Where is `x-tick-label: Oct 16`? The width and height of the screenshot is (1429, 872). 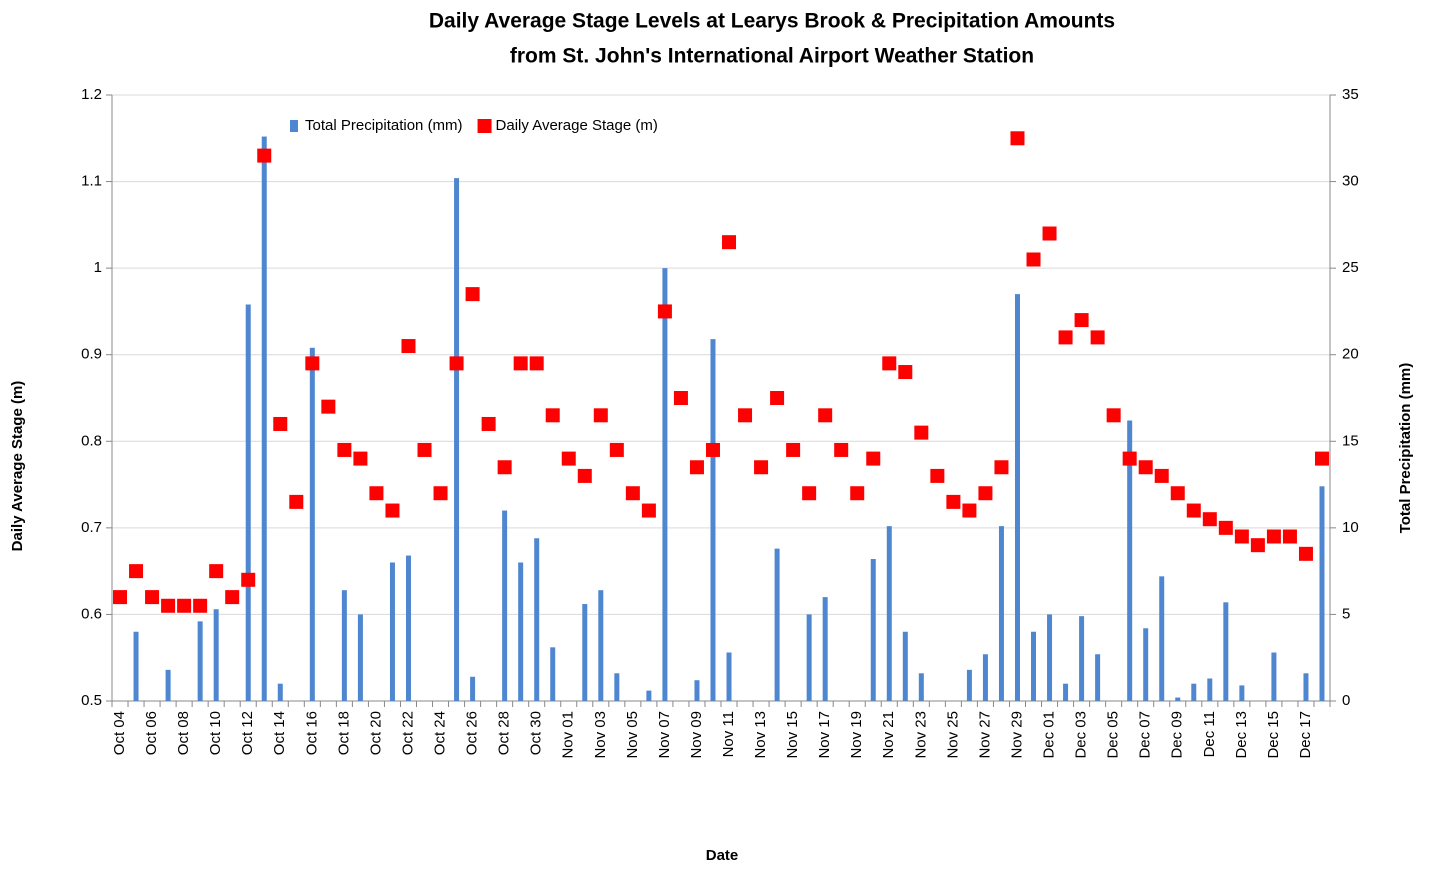 x-tick-label: Oct 16 is located at coordinates (311, 733).